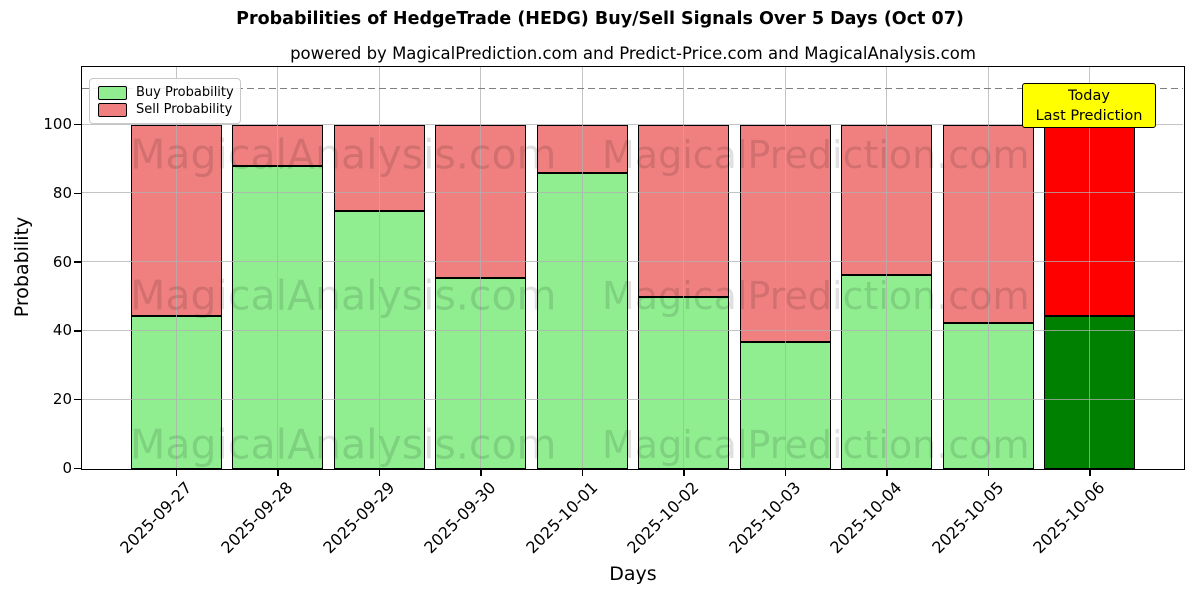 The image size is (1200, 600). What do you see at coordinates (866, 518) in the screenshot?
I see `x-tick-label: 2025-10-04` at bounding box center [866, 518].